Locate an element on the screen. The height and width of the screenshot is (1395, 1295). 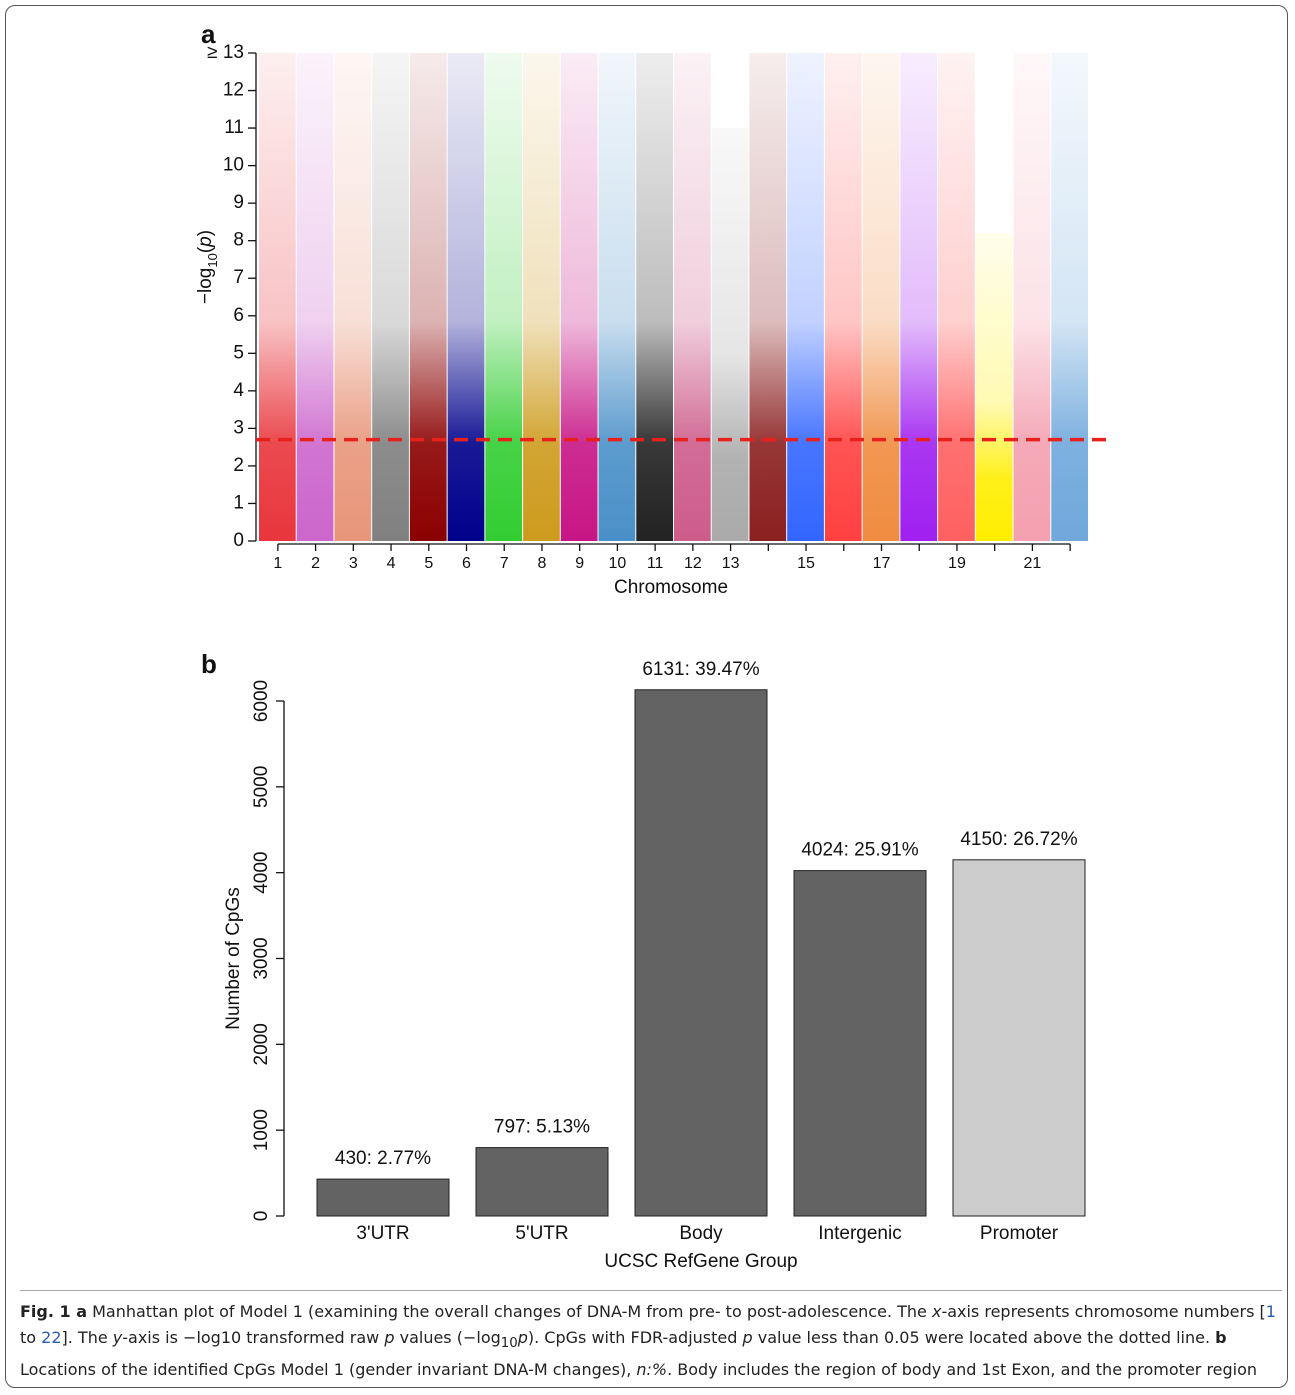
x-tick-label: 13 is located at coordinates (731, 563).